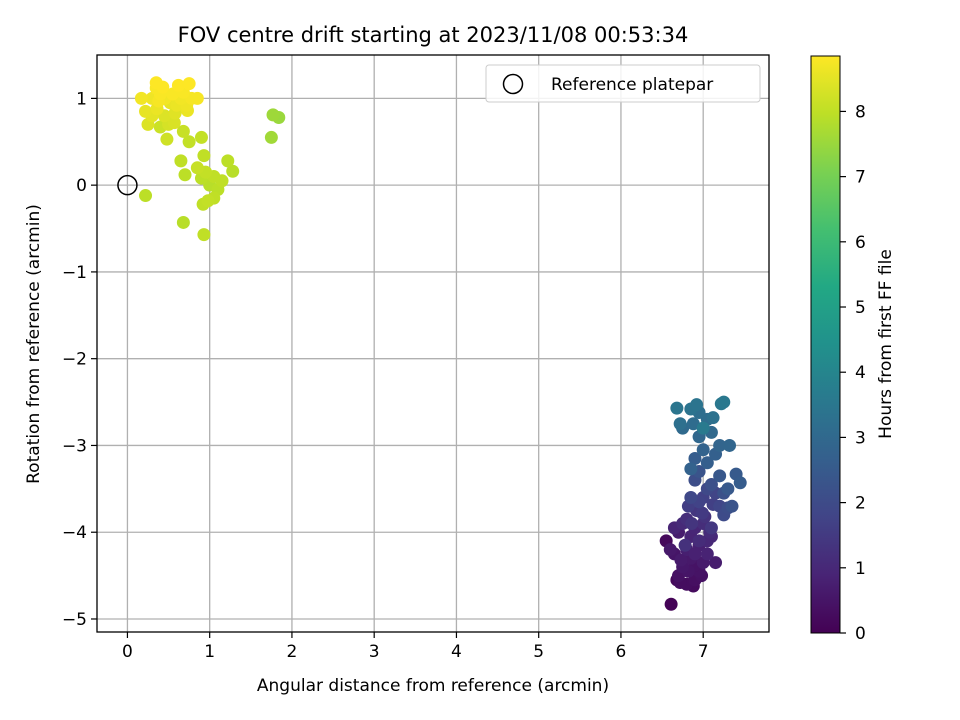 This screenshot has height=720, width=960. What do you see at coordinates (81, 186) in the screenshot?
I see `y-tick-label: 0` at bounding box center [81, 186].